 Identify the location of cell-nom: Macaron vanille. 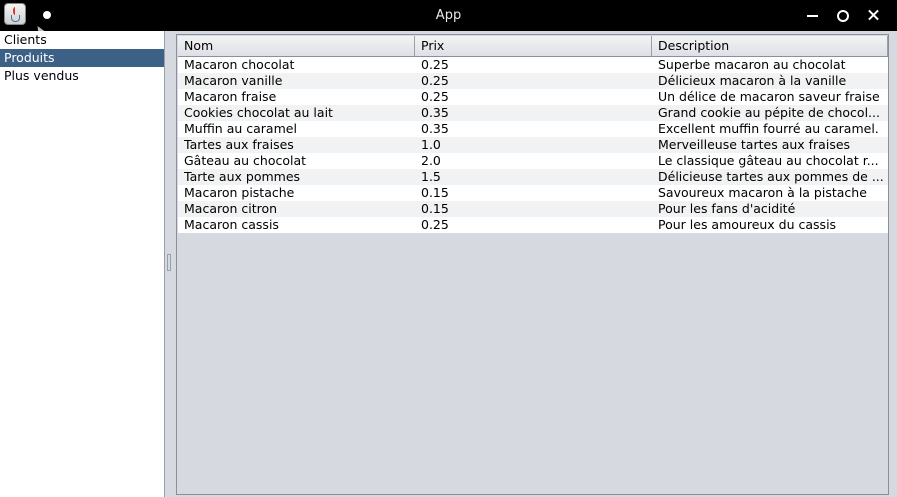
(233, 80).